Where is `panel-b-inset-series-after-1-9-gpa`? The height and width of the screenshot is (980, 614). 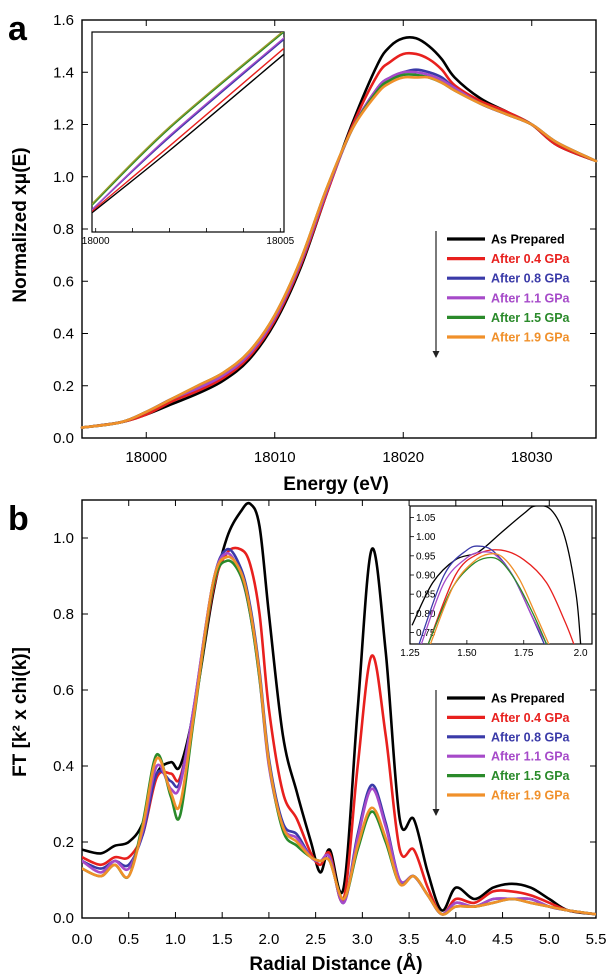 panel-b-inset-series-after-1-9-gpa is located at coordinates (489, 598).